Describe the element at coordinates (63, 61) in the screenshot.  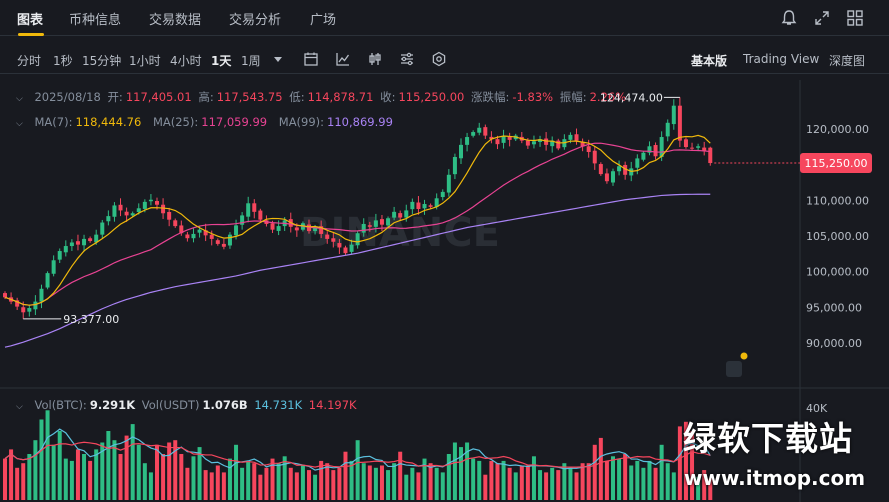
I see `interval-1s: 1秒` at that location.